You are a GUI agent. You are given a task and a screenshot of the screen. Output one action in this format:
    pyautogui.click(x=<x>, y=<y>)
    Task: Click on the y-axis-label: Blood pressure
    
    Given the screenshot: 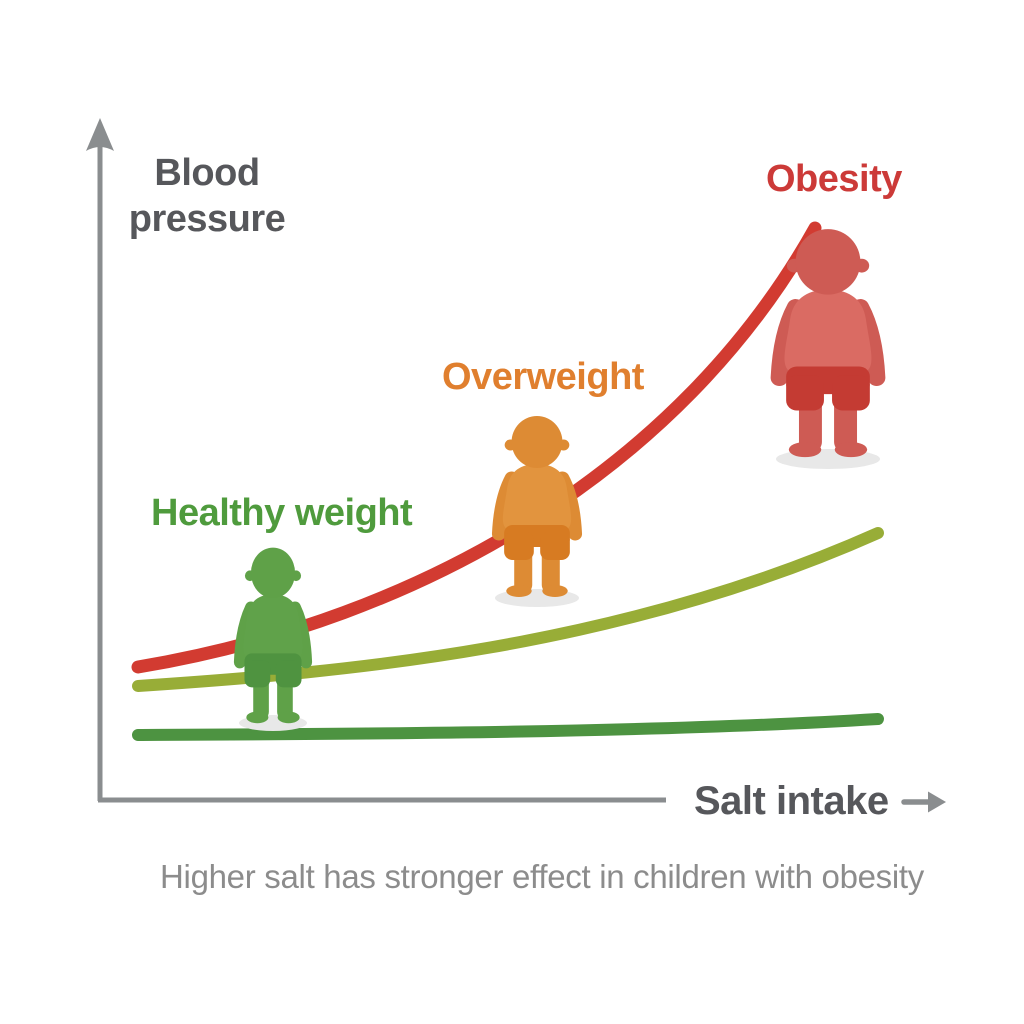 What is the action you would take?
    pyautogui.click(x=207, y=196)
    